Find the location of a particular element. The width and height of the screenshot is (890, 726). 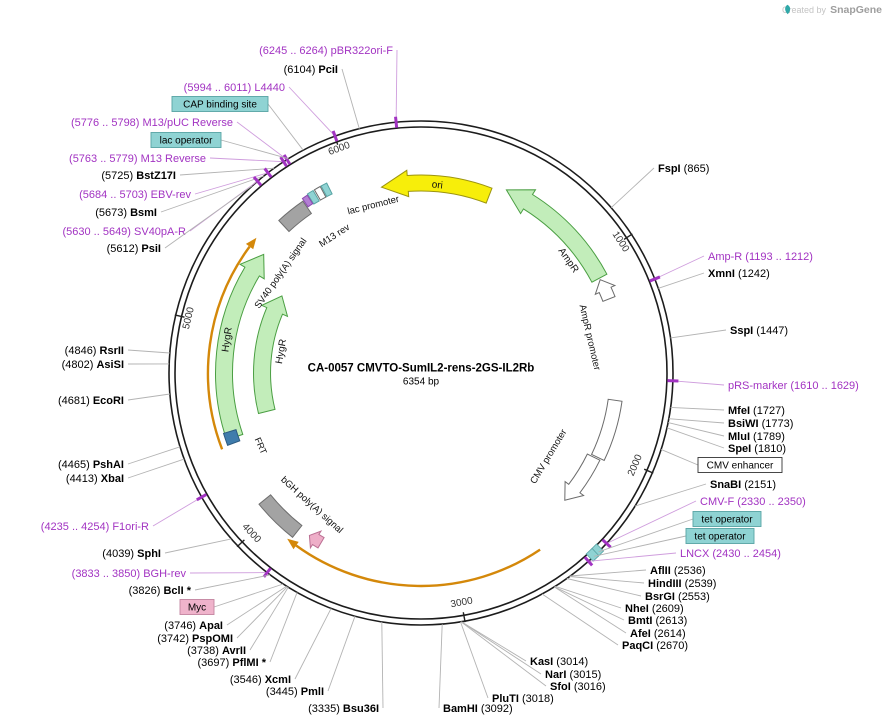

callout-AsiSI: (4802) AsiSI is located at coordinates (93, 365).